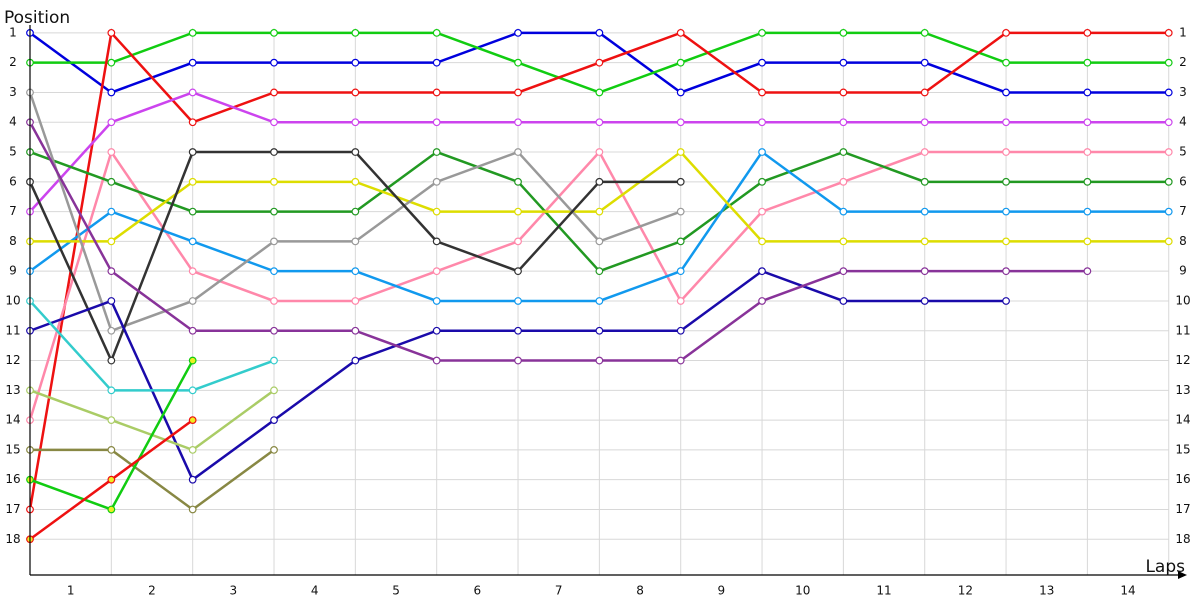 The width and height of the screenshot is (1200, 600). I want to click on y-tick-label-right: 15, so click(1182, 449).